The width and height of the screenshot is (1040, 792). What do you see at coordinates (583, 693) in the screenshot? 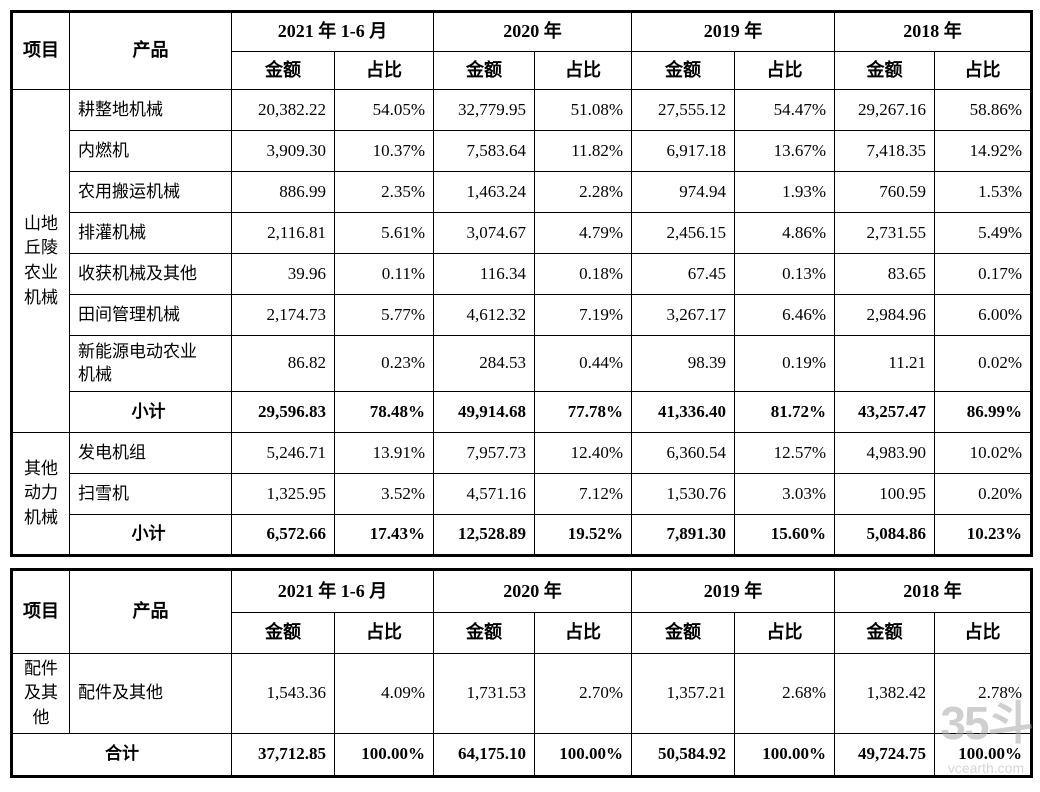
I see `ratio-cell: 2.70%` at bounding box center [583, 693].